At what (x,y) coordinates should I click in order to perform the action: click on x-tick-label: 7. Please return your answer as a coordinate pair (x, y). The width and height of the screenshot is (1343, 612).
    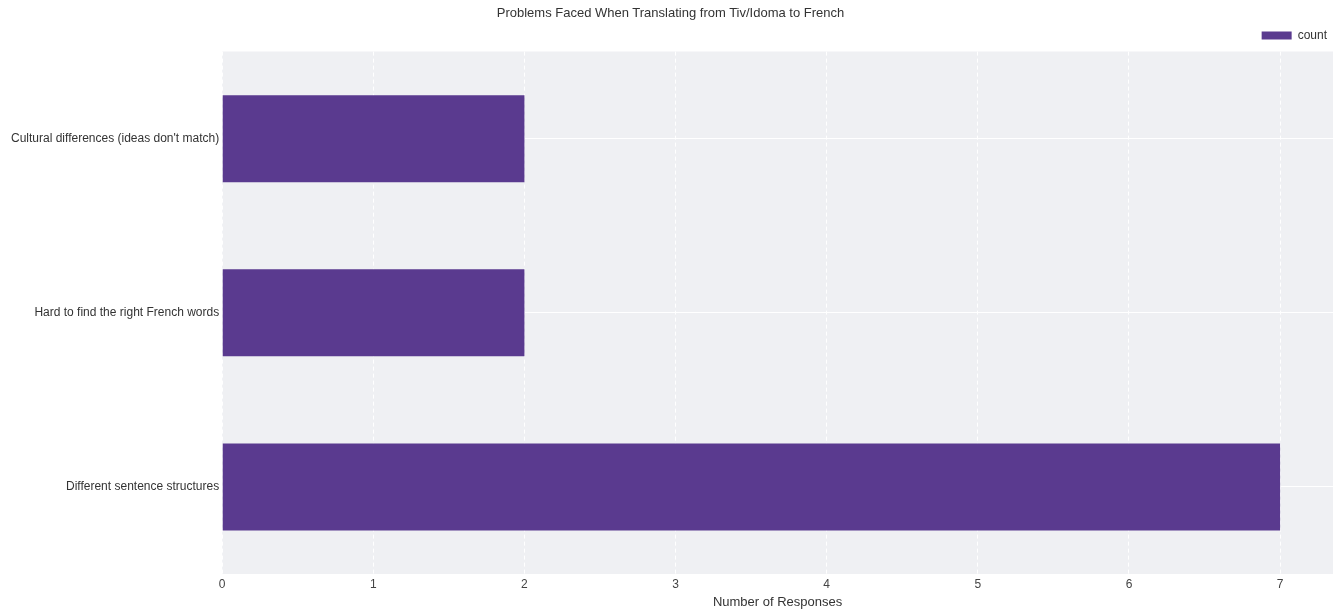
    Looking at the image, I should click on (1280, 583).